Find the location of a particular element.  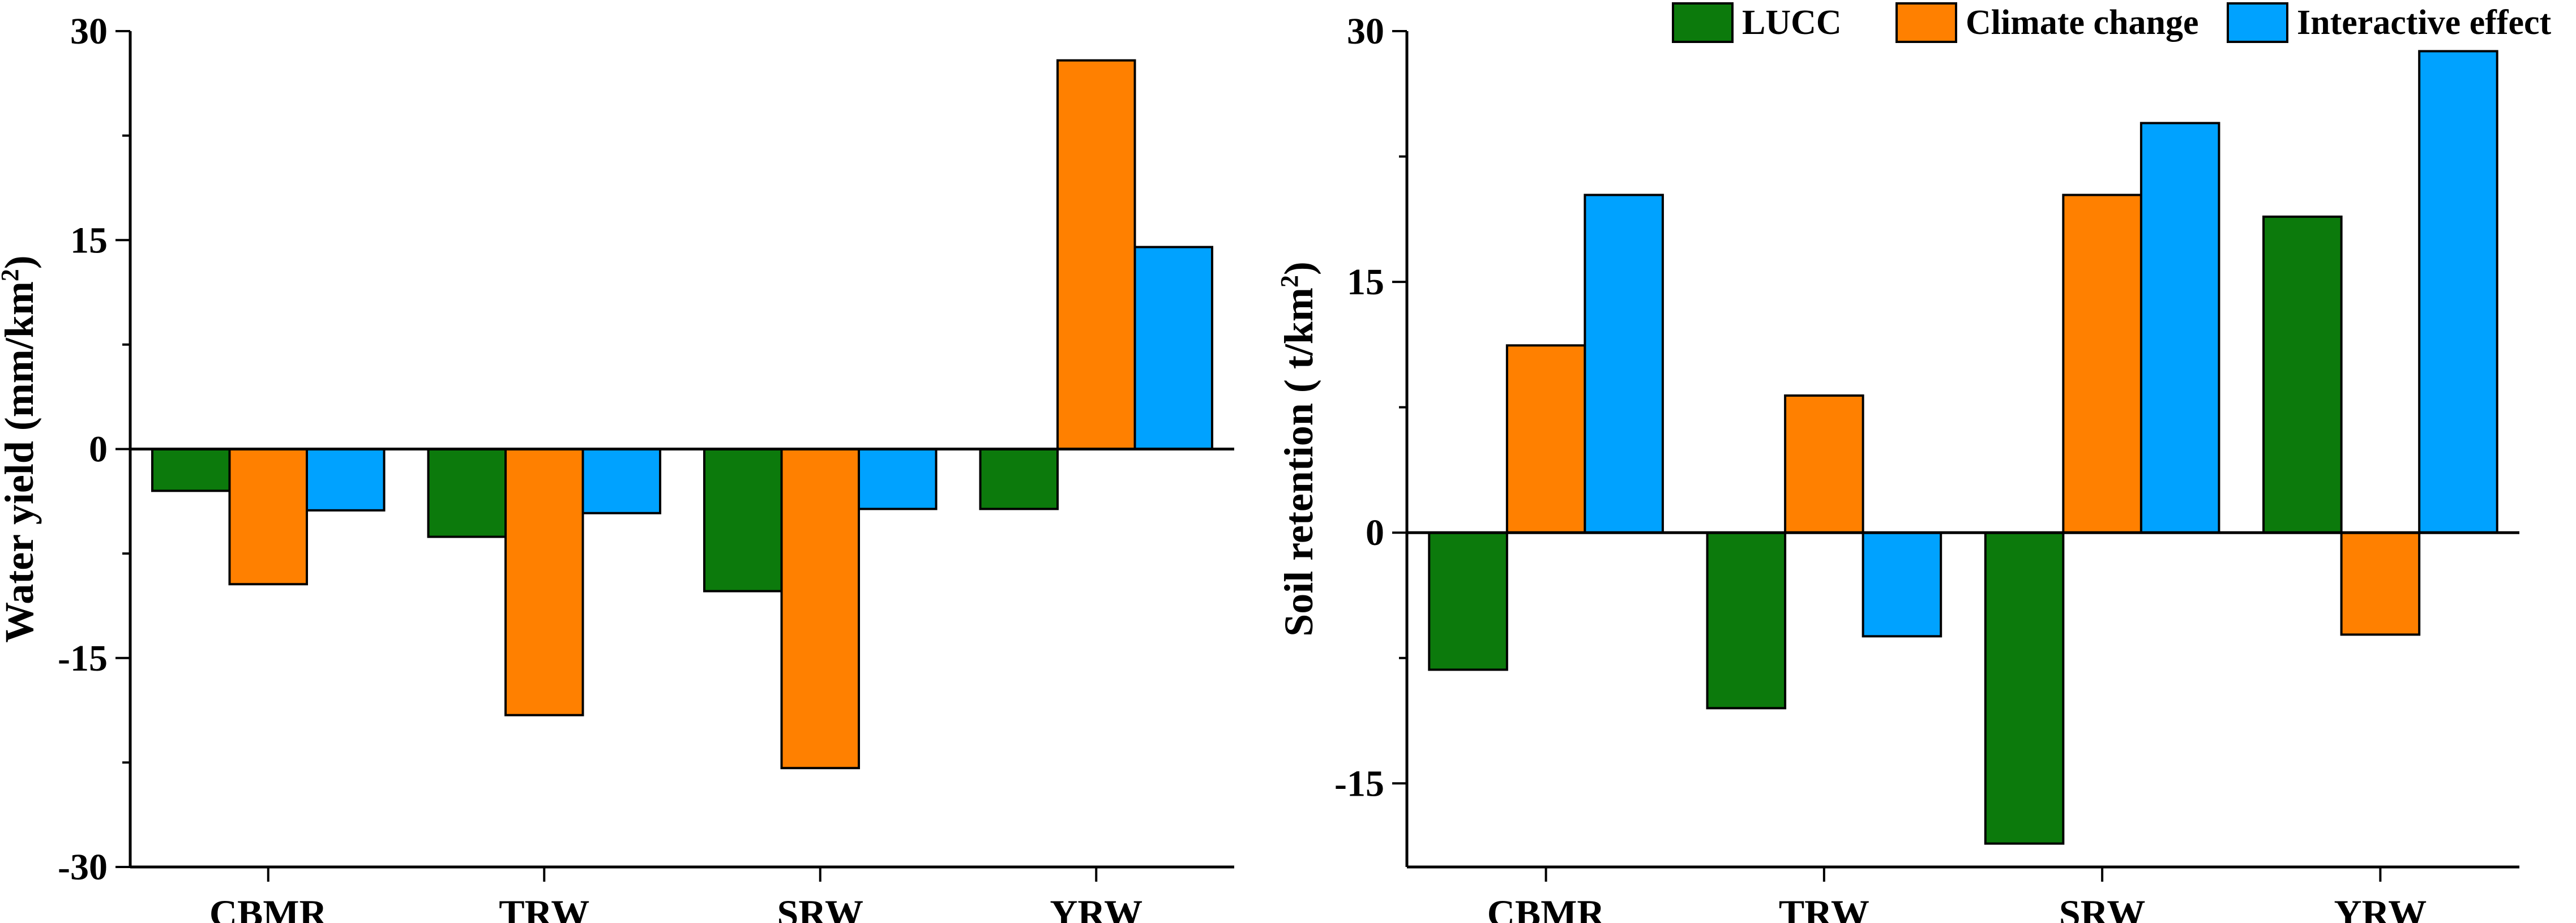

y-axis-title-main: Soil retention ( t/km is located at coordinates (1298, 462).